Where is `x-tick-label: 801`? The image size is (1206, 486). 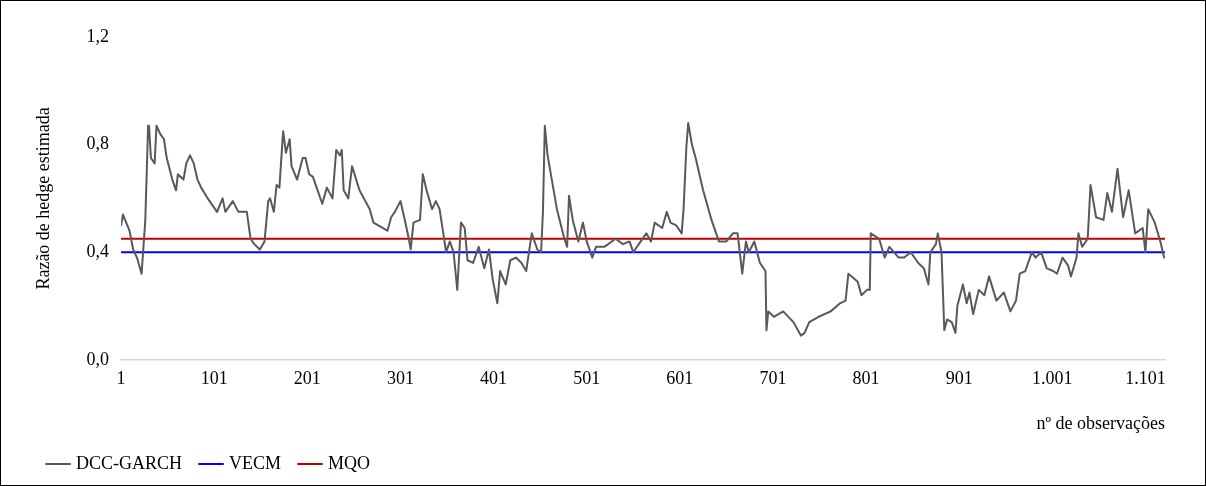 x-tick-label: 801 is located at coordinates (866, 378).